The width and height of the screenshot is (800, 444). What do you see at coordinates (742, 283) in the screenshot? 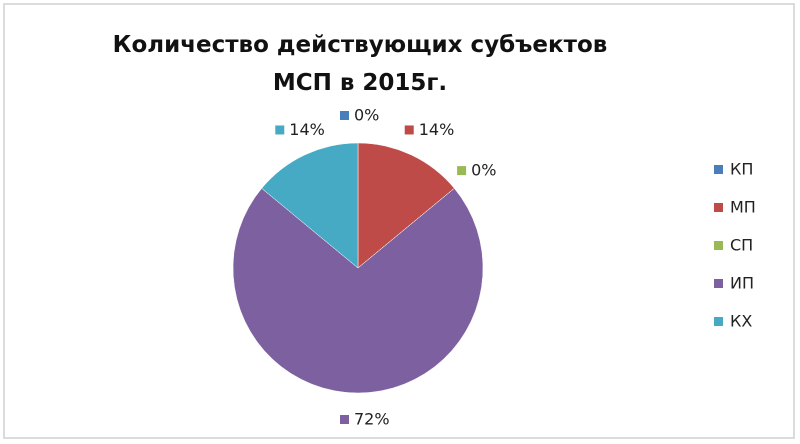
I see `legend-label: ИП` at bounding box center [742, 283].